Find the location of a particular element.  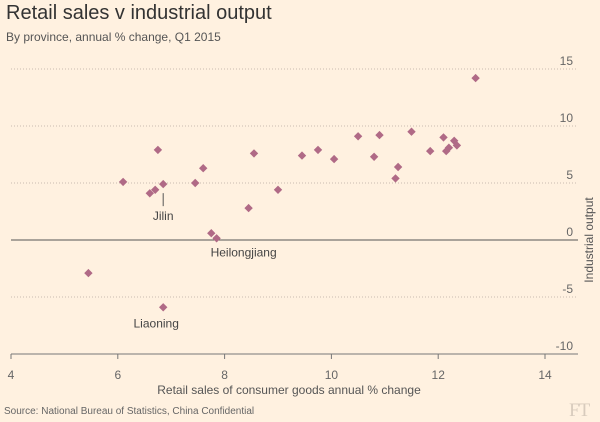

ft-logo: FT is located at coordinates (579, 410).